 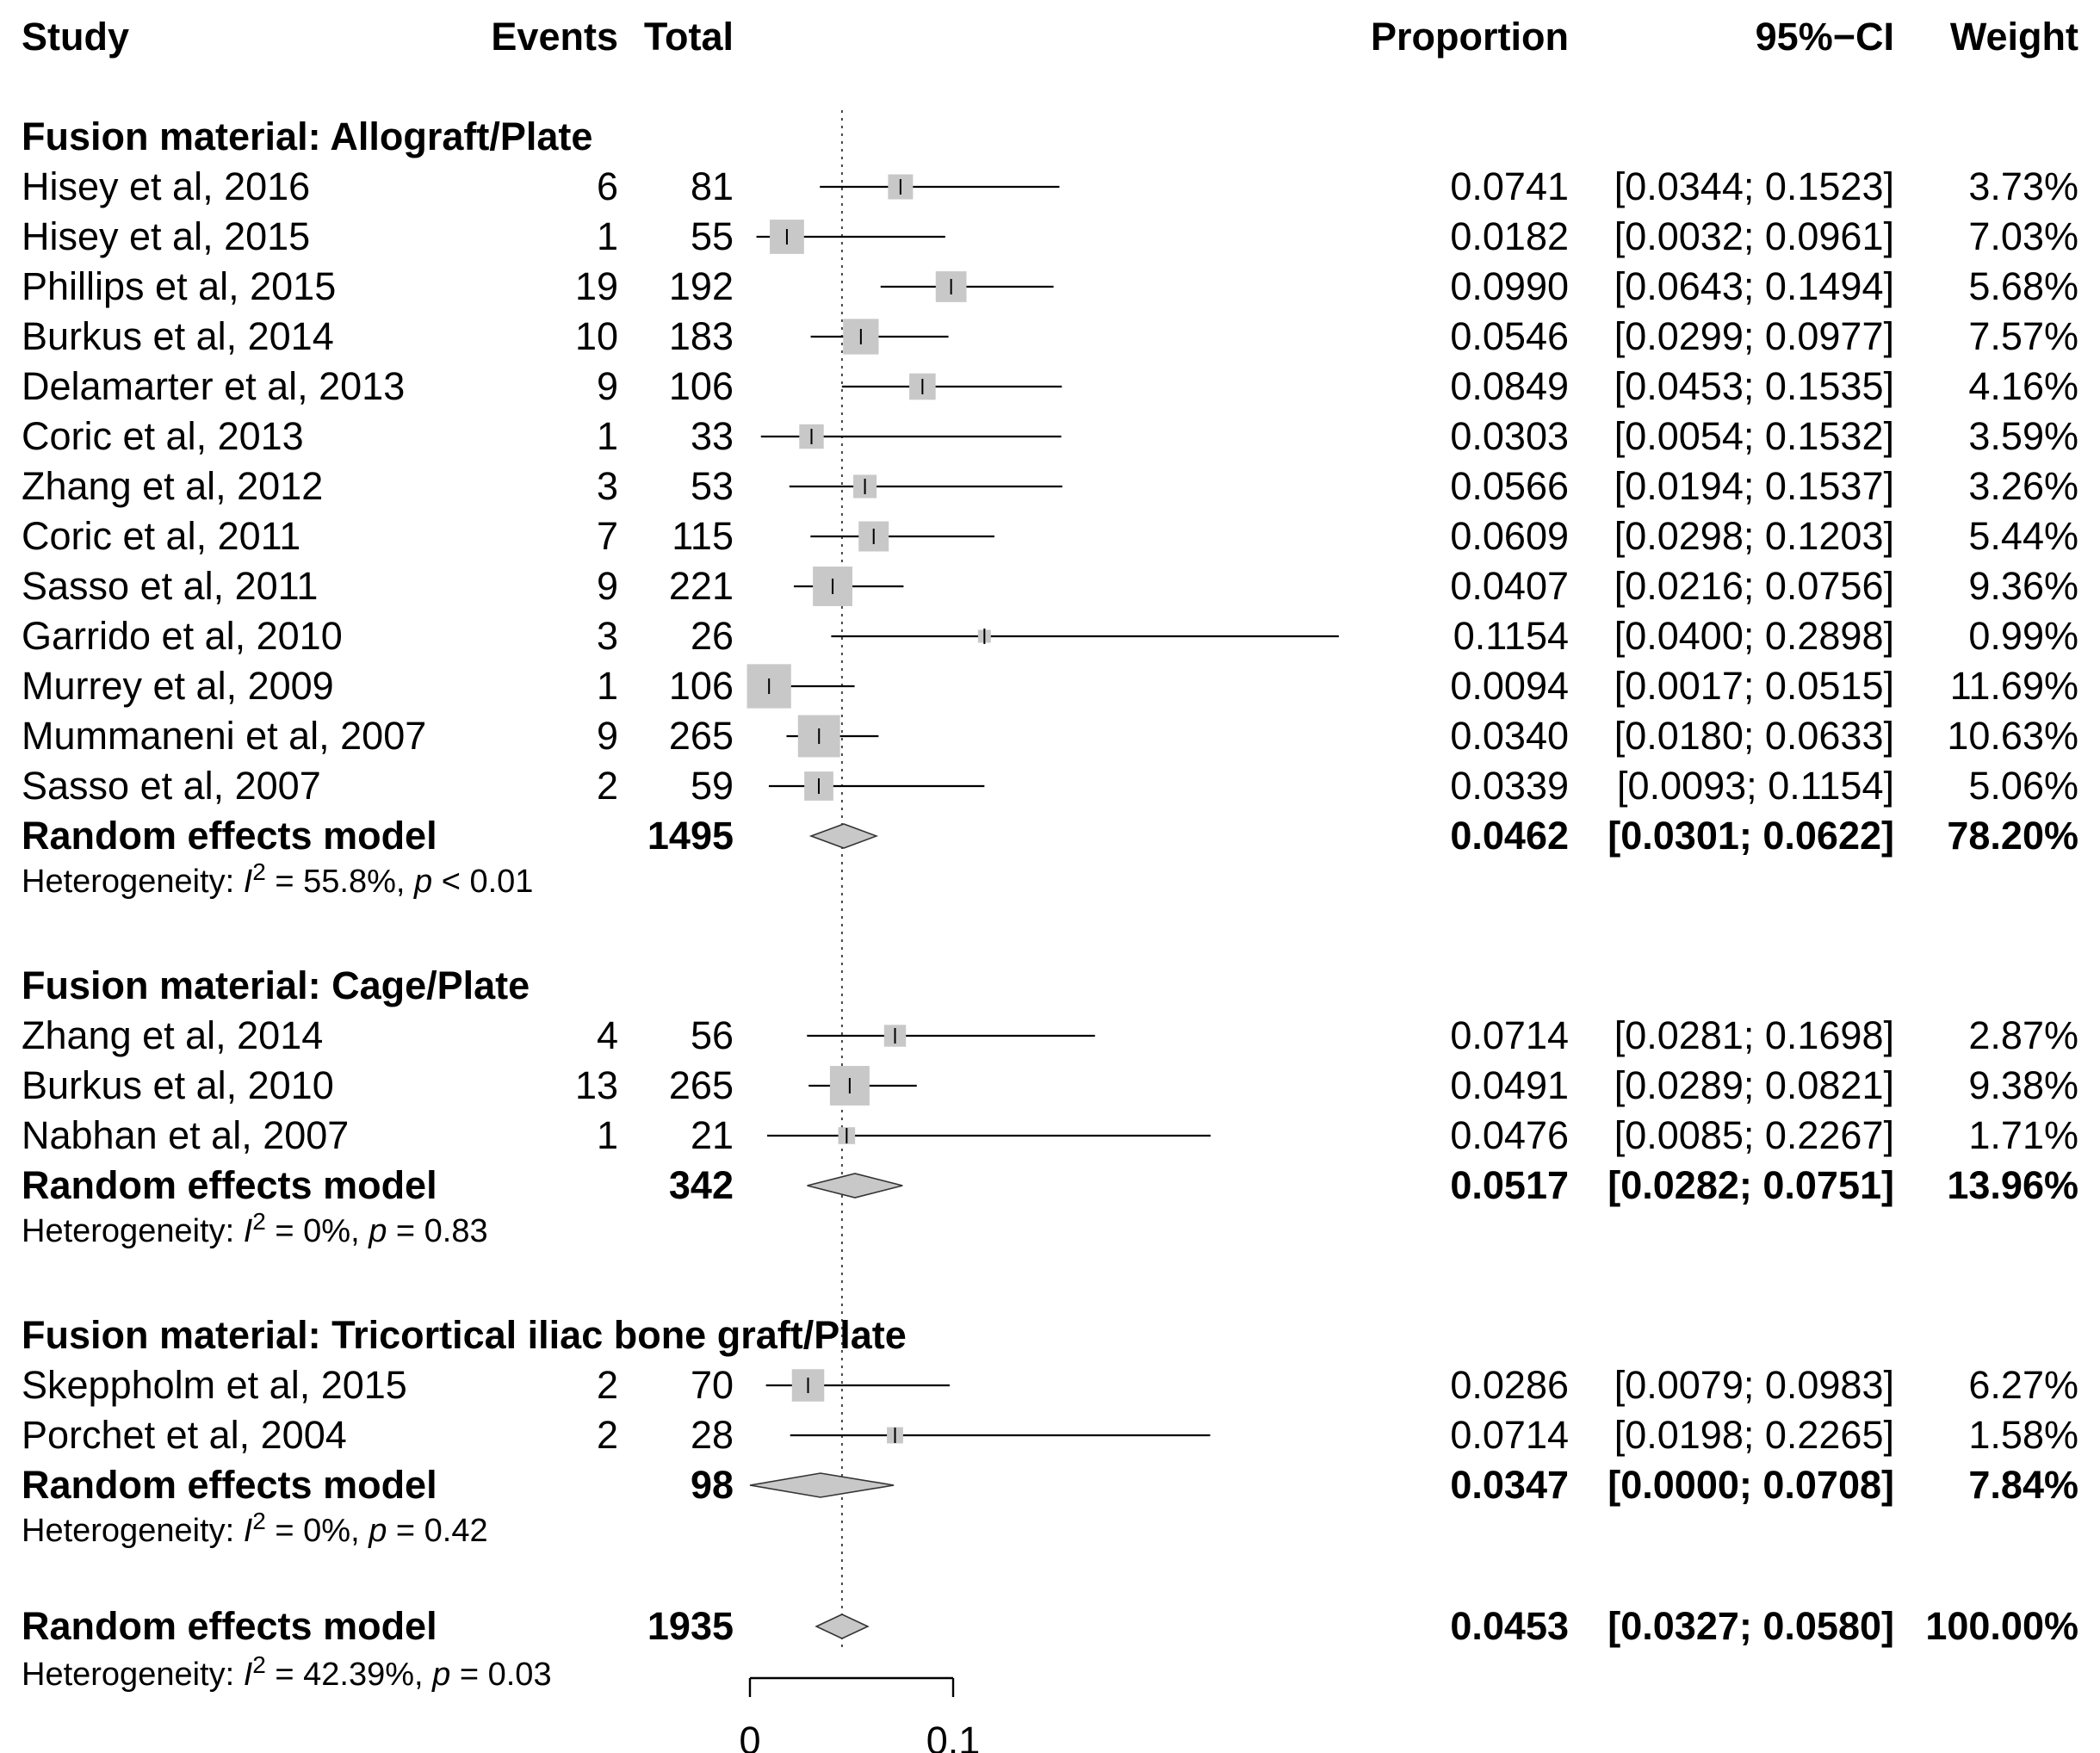 I want to click on study-name: Murrey et al, 2009, so click(x=178, y=686).